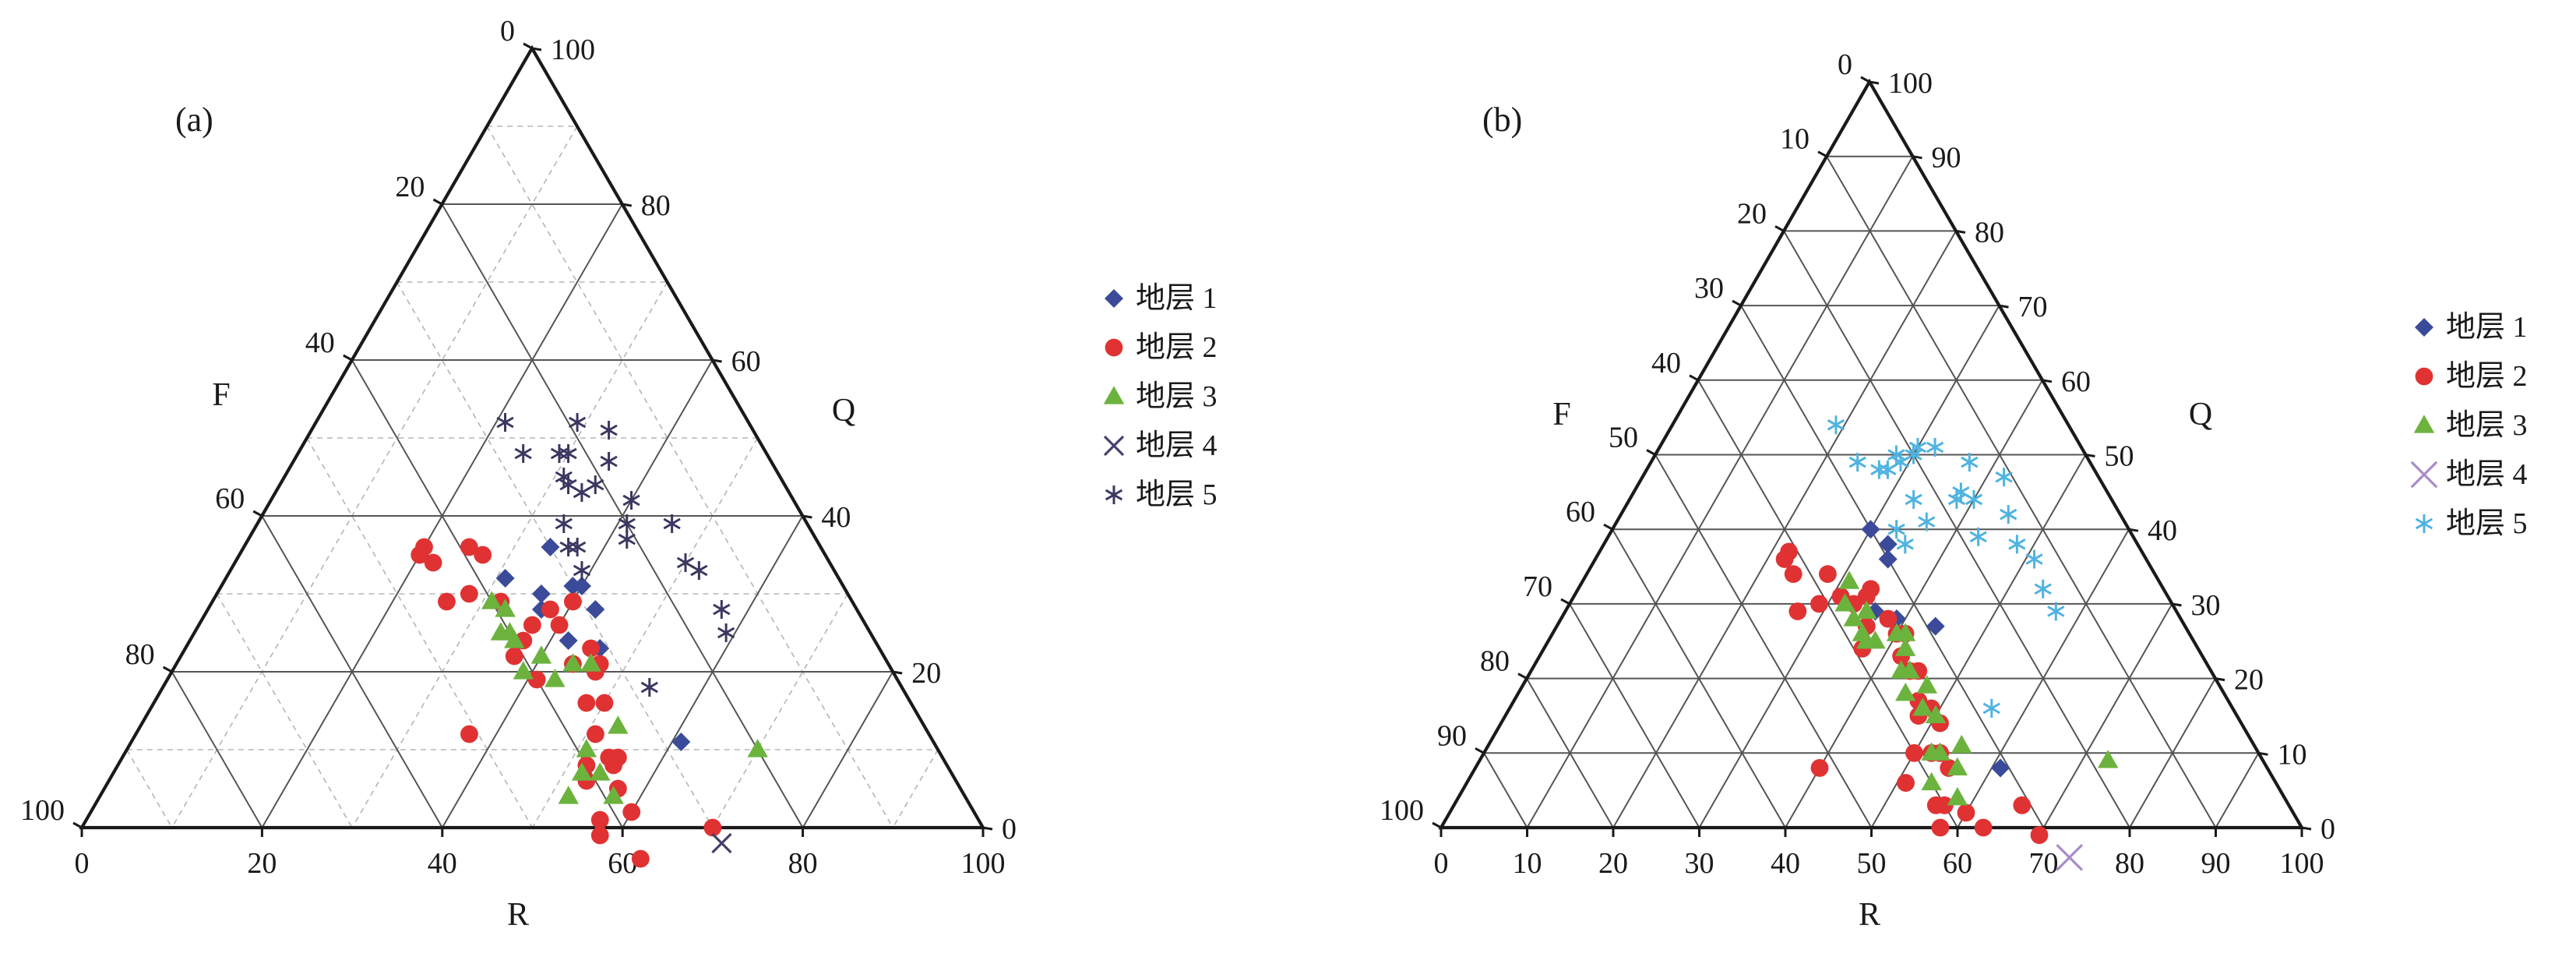 Image resolution: width=2576 pixels, height=964 pixels. Describe the element at coordinates (518, 915) in the screenshot. I see `axis-title-r-a: R` at that location.